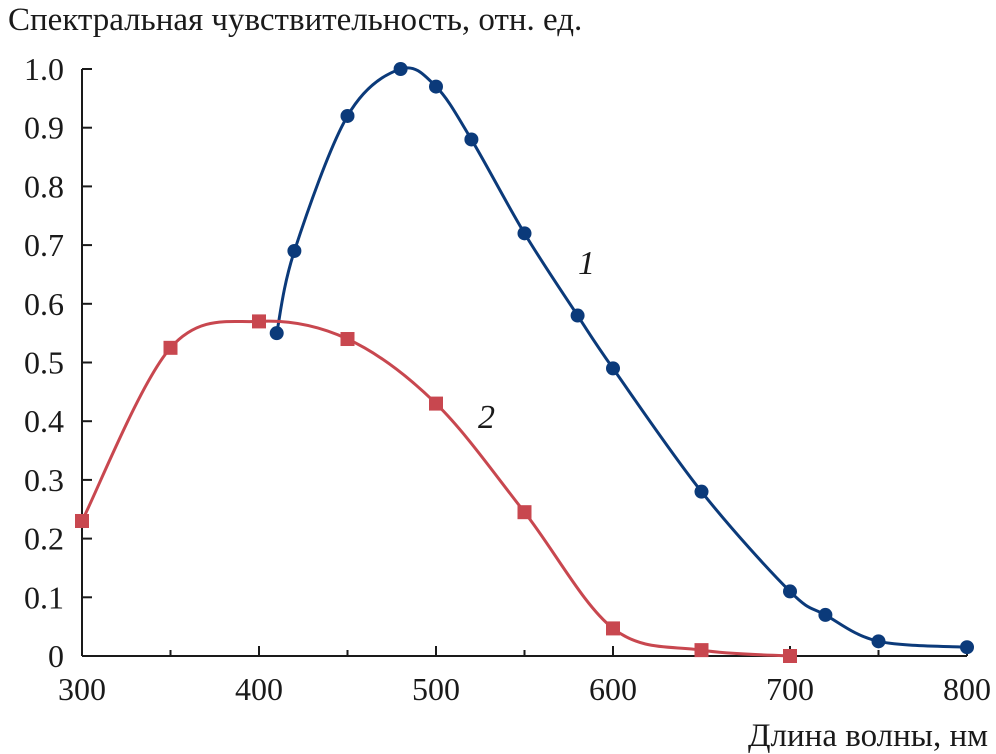 The width and height of the screenshot is (996, 754). What do you see at coordinates (44, 363) in the screenshot?
I see `y-tick-label: 0.5` at bounding box center [44, 363].